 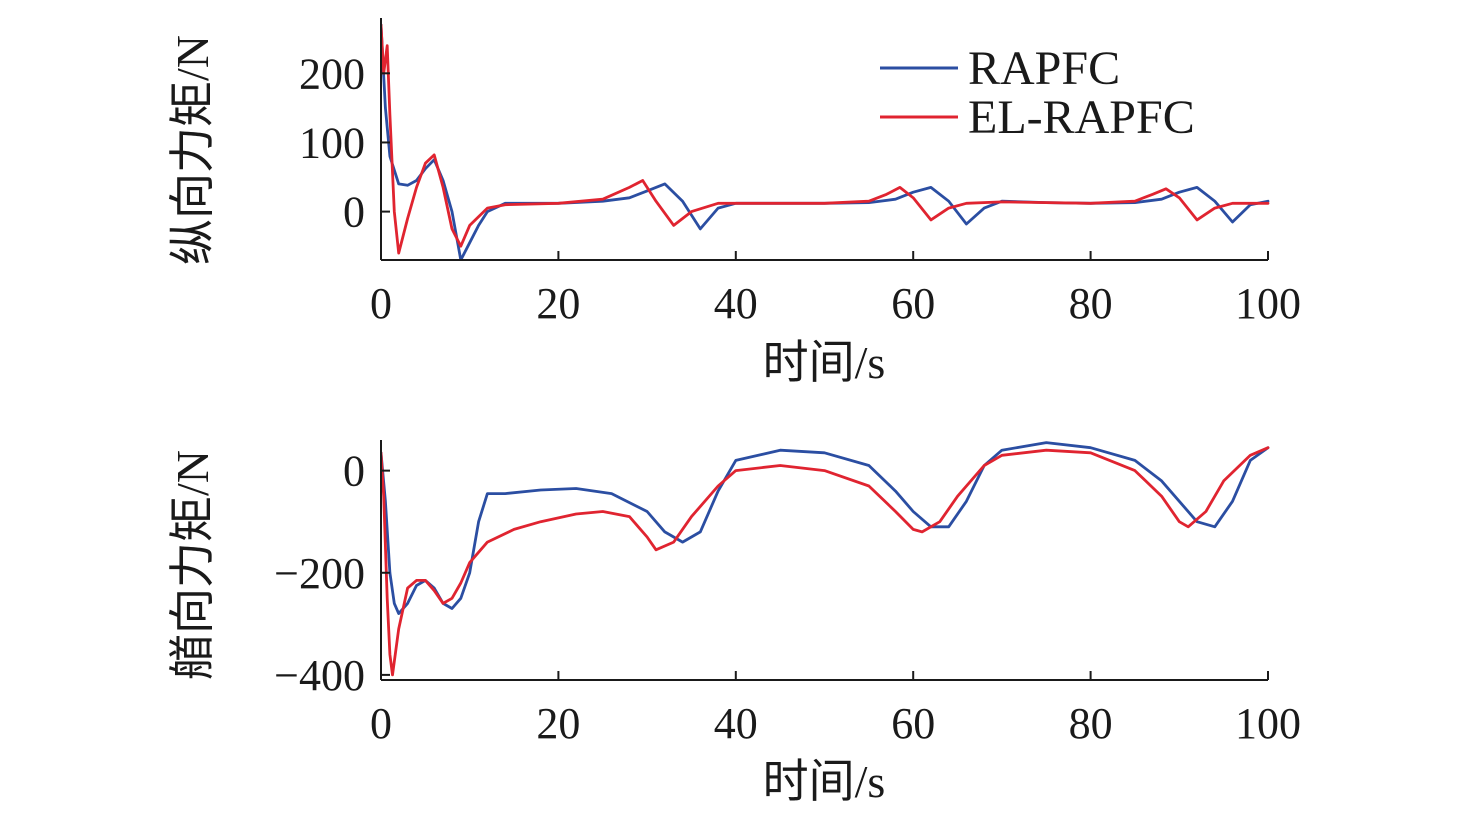 What do you see at coordinates (319, 573) in the screenshot?
I see `y-tick-label: −200` at bounding box center [319, 573].